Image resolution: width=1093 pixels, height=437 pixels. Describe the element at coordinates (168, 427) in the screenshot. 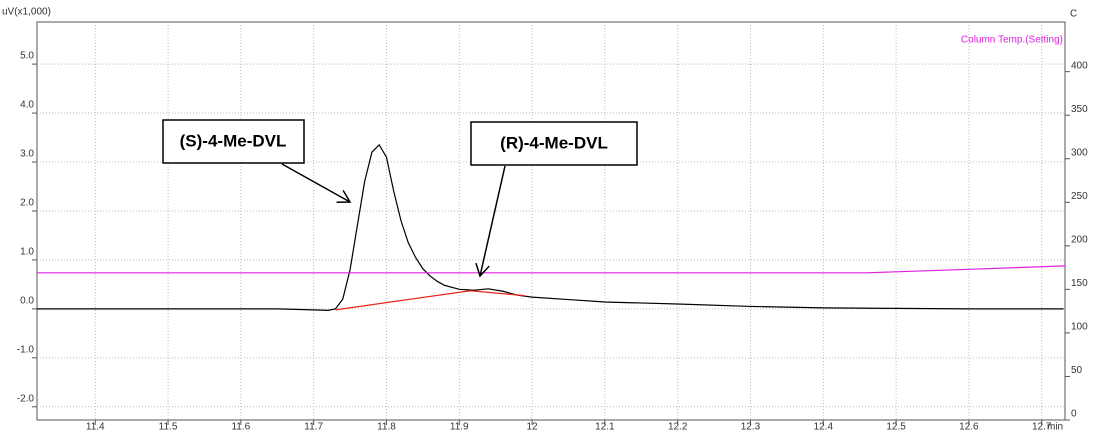

I see `x-tick-label: 11.5` at that location.